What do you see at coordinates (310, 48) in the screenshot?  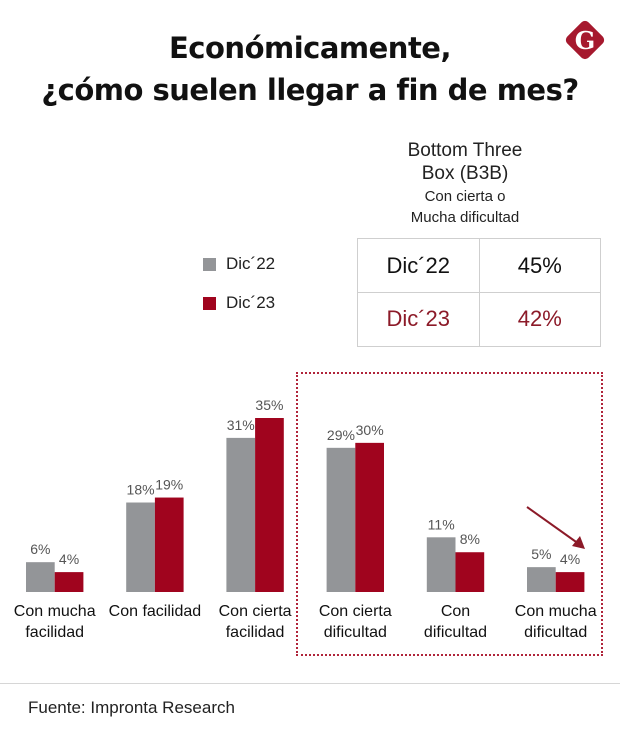 I see `chart-title-line1: Económicamente,` at bounding box center [310, 48].